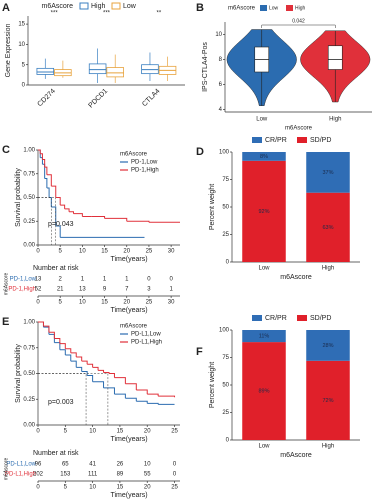  What do you see at coordinates (128, 310) in the screenshot?
I see `x-axis-label: Time(years)` at bounding box center [128, 310].